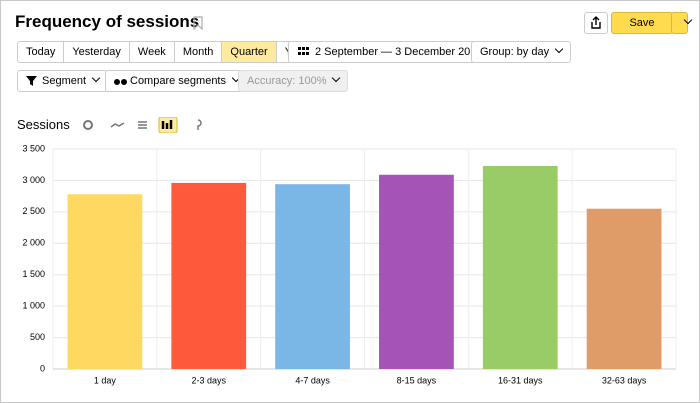 The height and width of the screenshot is (403, 700). What do you see at coordinates (41, 52) in the screenshot?
I see `period-button: Today` at bounding box center [41, 52].